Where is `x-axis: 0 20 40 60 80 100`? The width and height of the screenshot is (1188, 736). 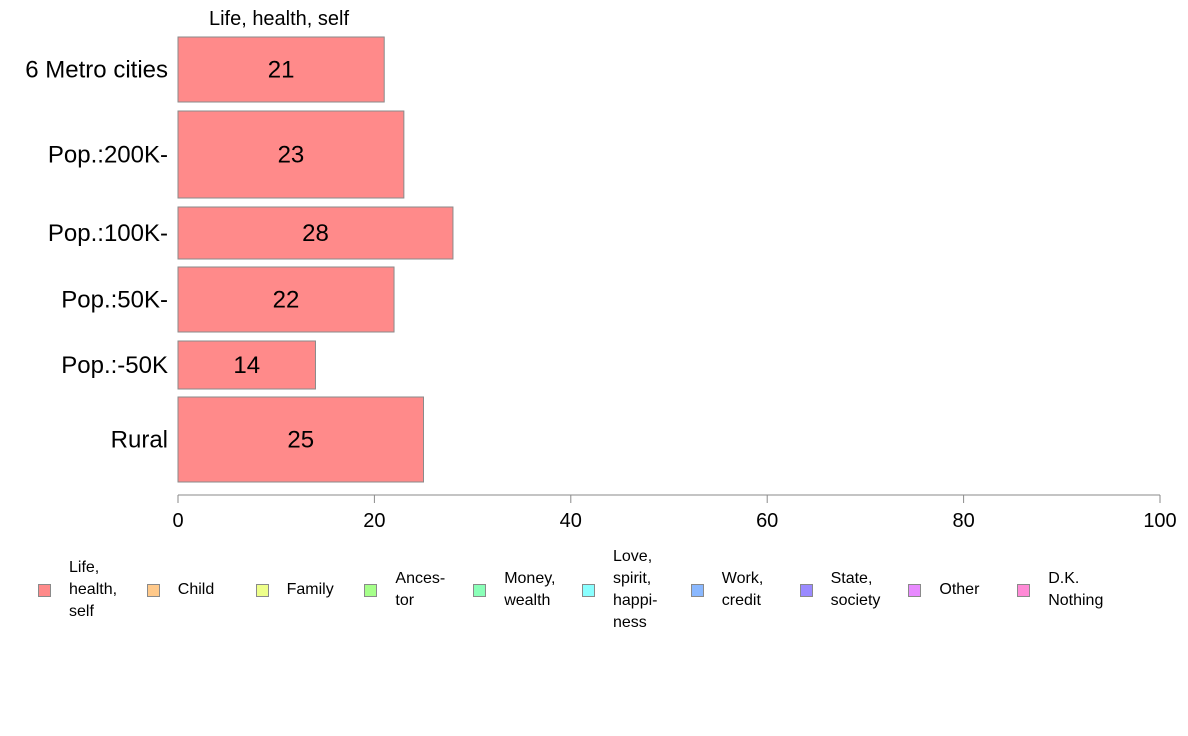
x-axis: 0 20 40 60 80 100 is located at coordinates (674, 513).